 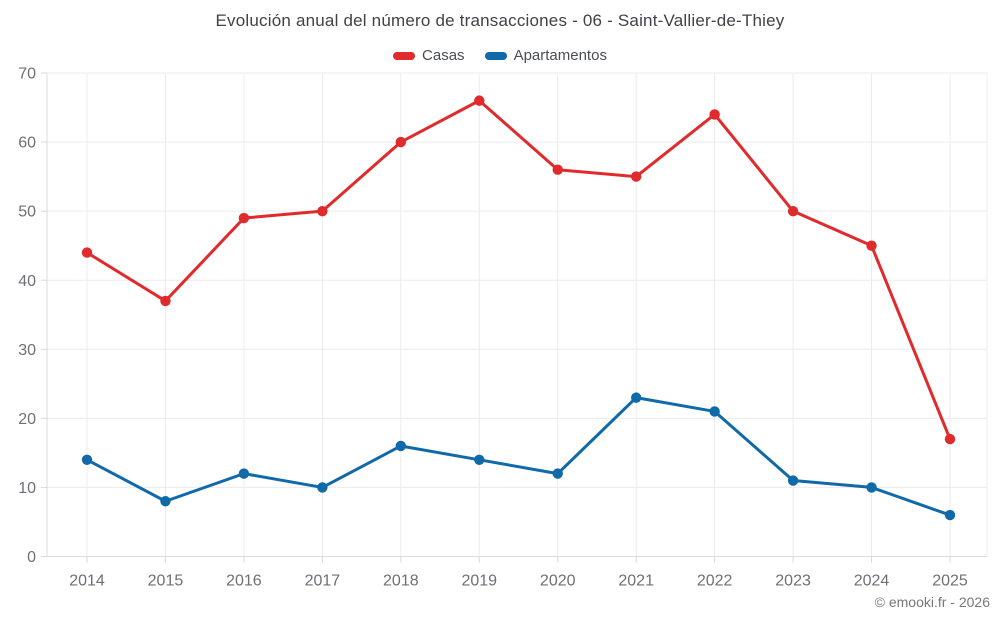 I want to click on svg-text: 2018, so click(x=401, y=581).